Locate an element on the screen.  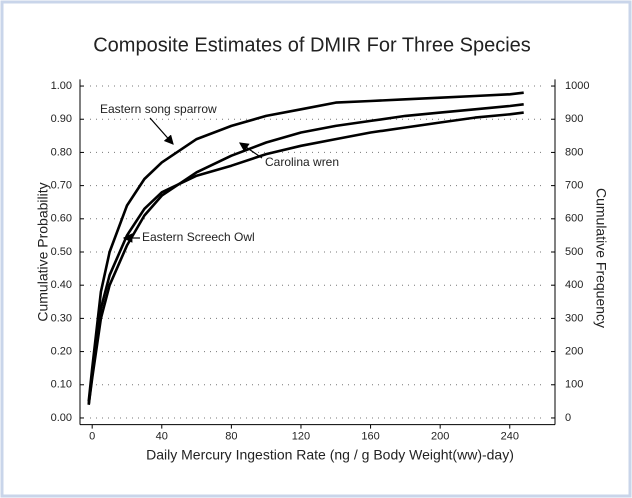
x-tick-label: 240 is located at coordinates (510, 437).